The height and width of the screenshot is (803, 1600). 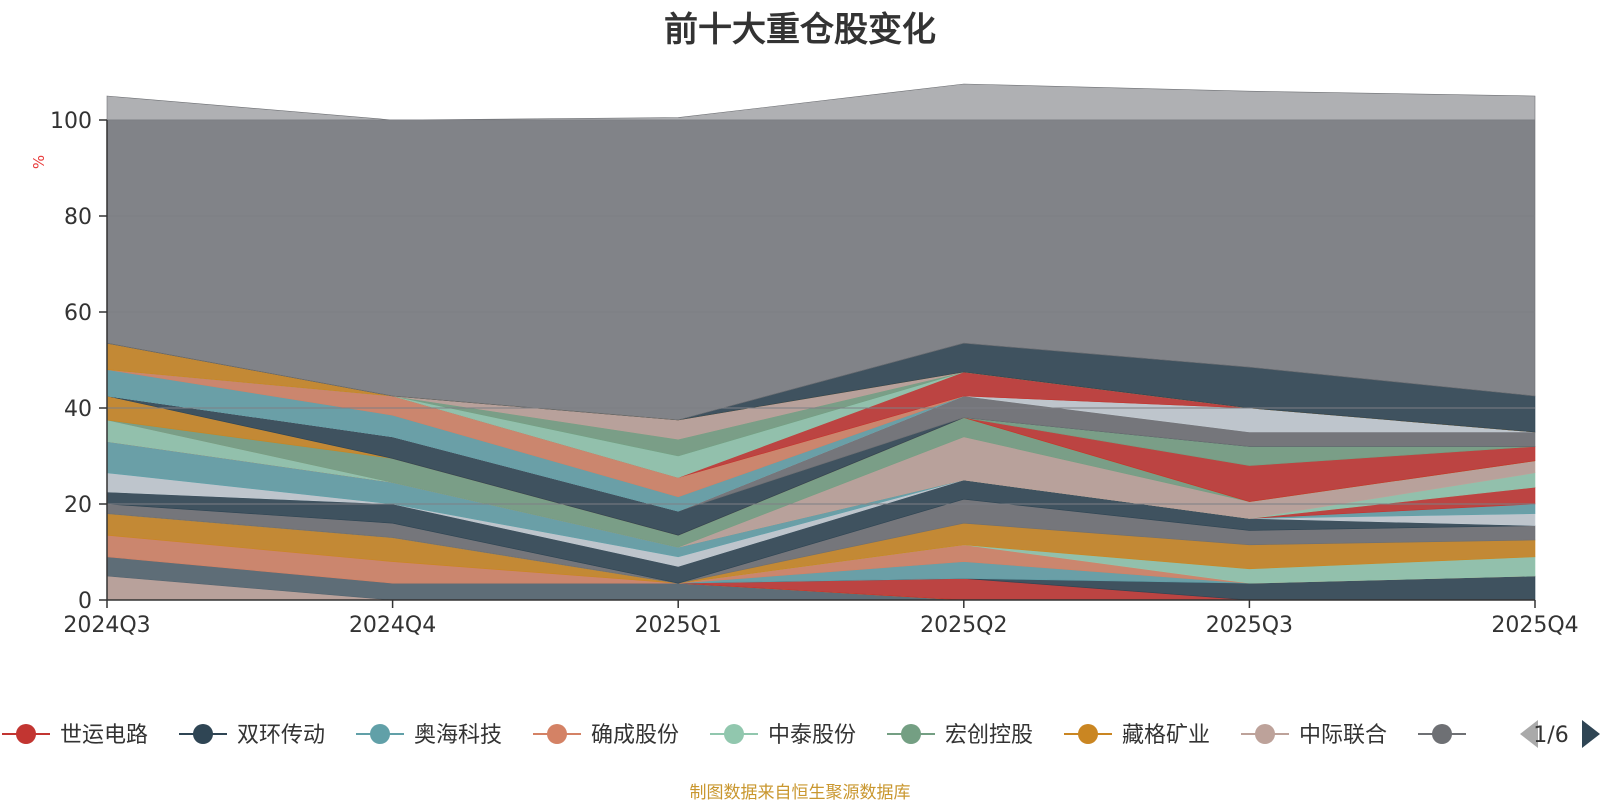 What do you see at coordinates (281, 735) in the screenshot?
I see `legend-label: 双环传动` at bounding box center [281, 735].